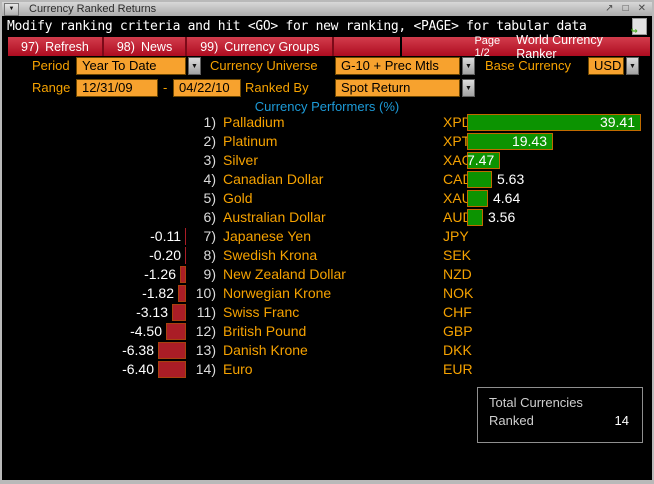 The height and width of the screenshot is (484, 654). What do you see at coordinates (458, 331) in the screenshot?
I see `ticker-label: GBP` at bounding box center [458, 331].